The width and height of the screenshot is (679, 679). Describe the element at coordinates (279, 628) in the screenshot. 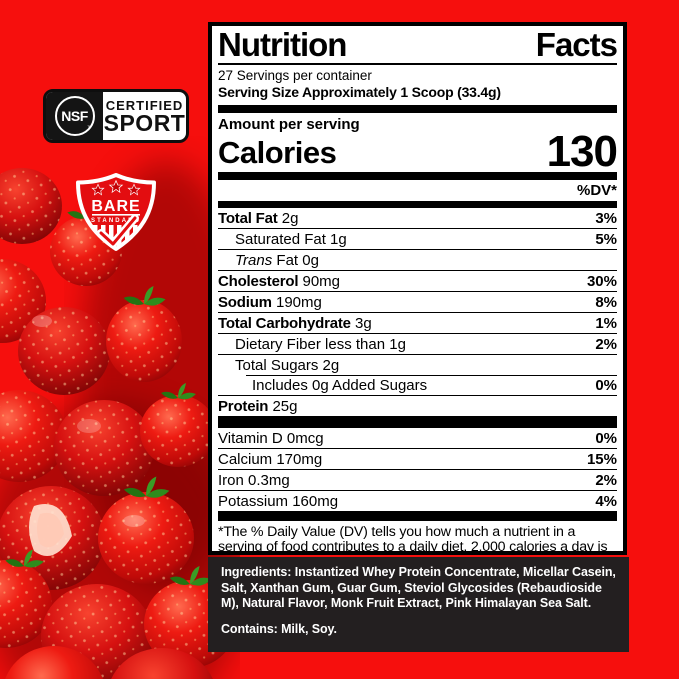

I see `contains-text: Contains: Milk, Soy.` at that location.